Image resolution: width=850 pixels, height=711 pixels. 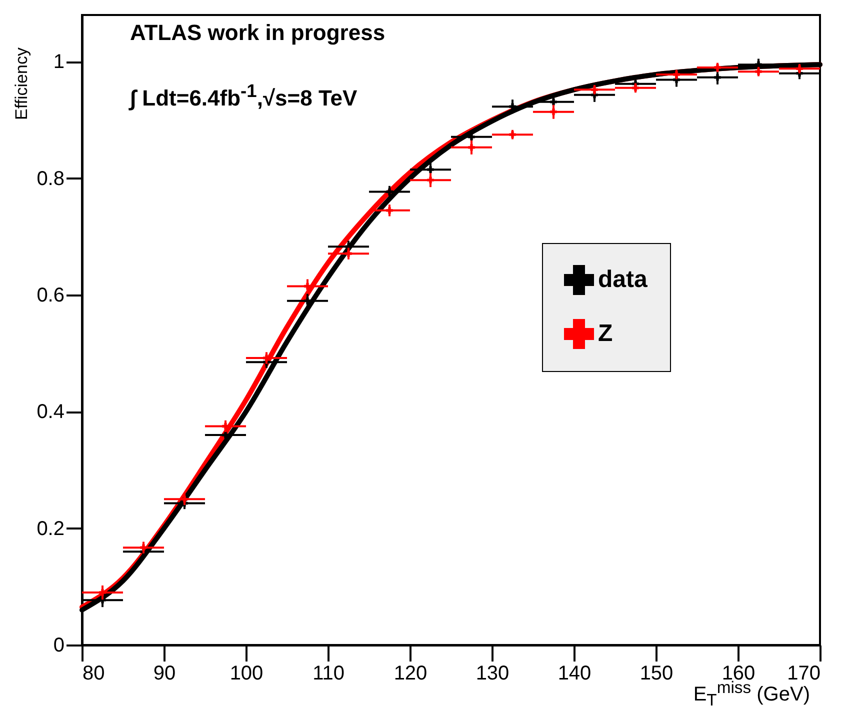 What do you see at coordinates (164, 673) in the screenshot?
I see `x-tick-label: 90` at bounding box center [164, 673].